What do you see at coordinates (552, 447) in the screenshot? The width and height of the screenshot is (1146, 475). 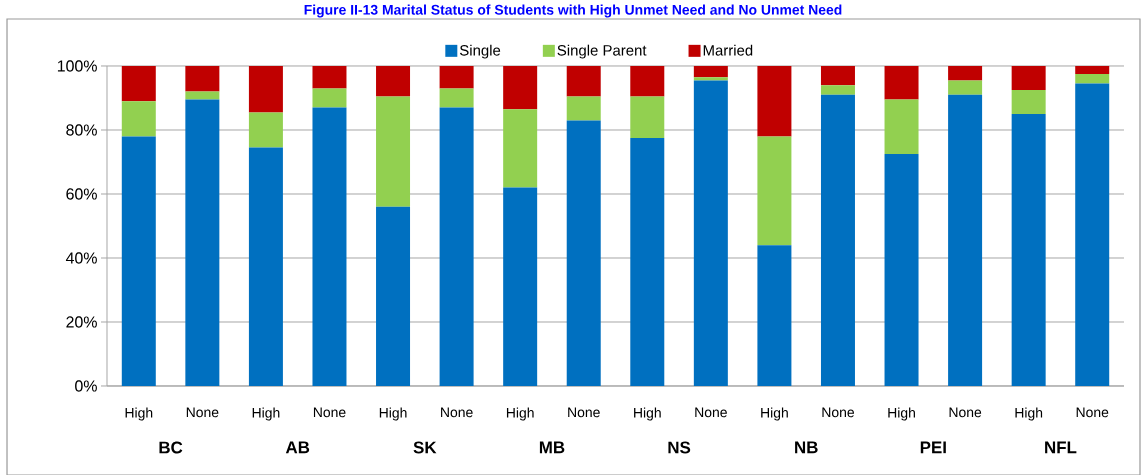 I see `text: MB` at bounding box center [552, 447].